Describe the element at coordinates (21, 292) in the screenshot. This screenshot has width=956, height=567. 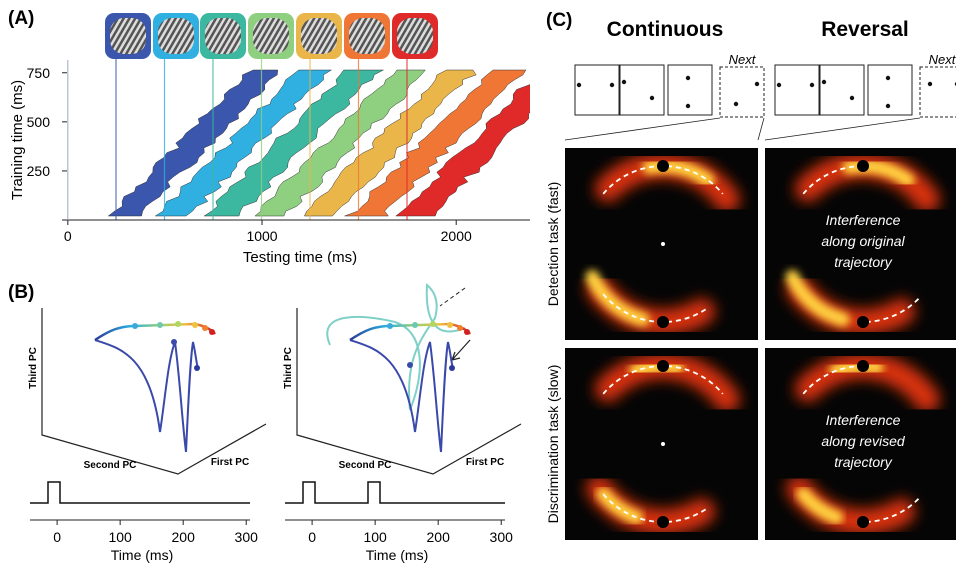
I see `panel-label: (B)` at that location.